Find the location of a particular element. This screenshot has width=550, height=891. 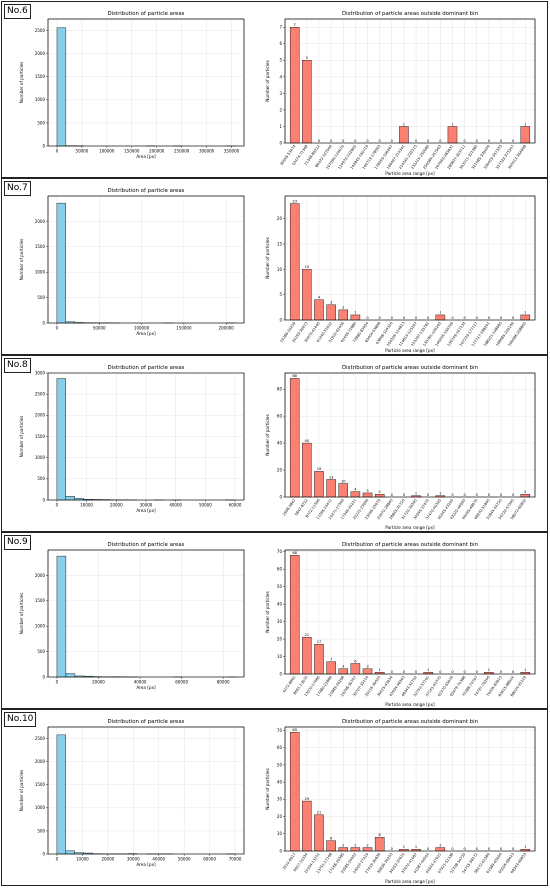

y-tick-label: 5 is located at coordinates (280, 294).